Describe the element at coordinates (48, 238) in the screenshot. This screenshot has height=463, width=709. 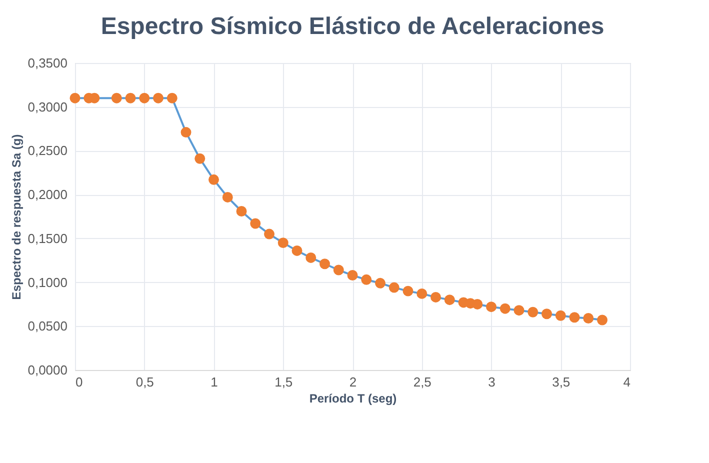
I see `y-tick-label: 0,1500` at that location.